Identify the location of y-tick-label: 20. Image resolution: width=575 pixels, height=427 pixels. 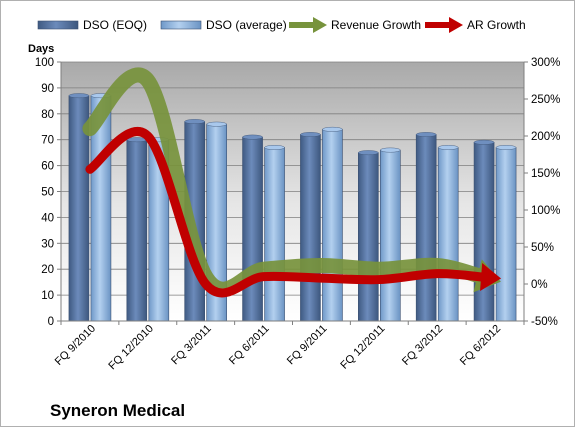
(47, 270).